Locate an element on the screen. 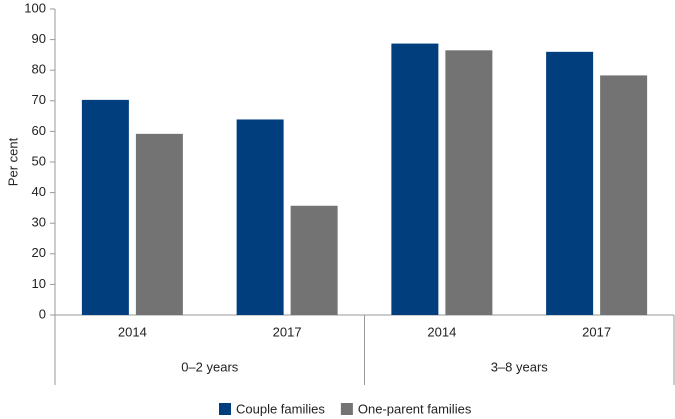 Image resolution: width=675 pixels, height=419 pixels. y-tick-label: 20 is located at coordinates (39, 252).